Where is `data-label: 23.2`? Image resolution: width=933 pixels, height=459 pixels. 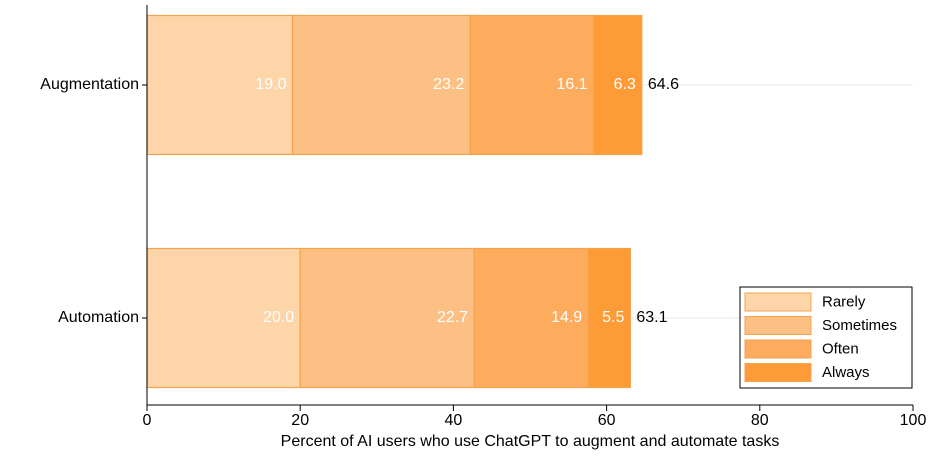 data-label: 23.2 is located at coordinates (448, 84).